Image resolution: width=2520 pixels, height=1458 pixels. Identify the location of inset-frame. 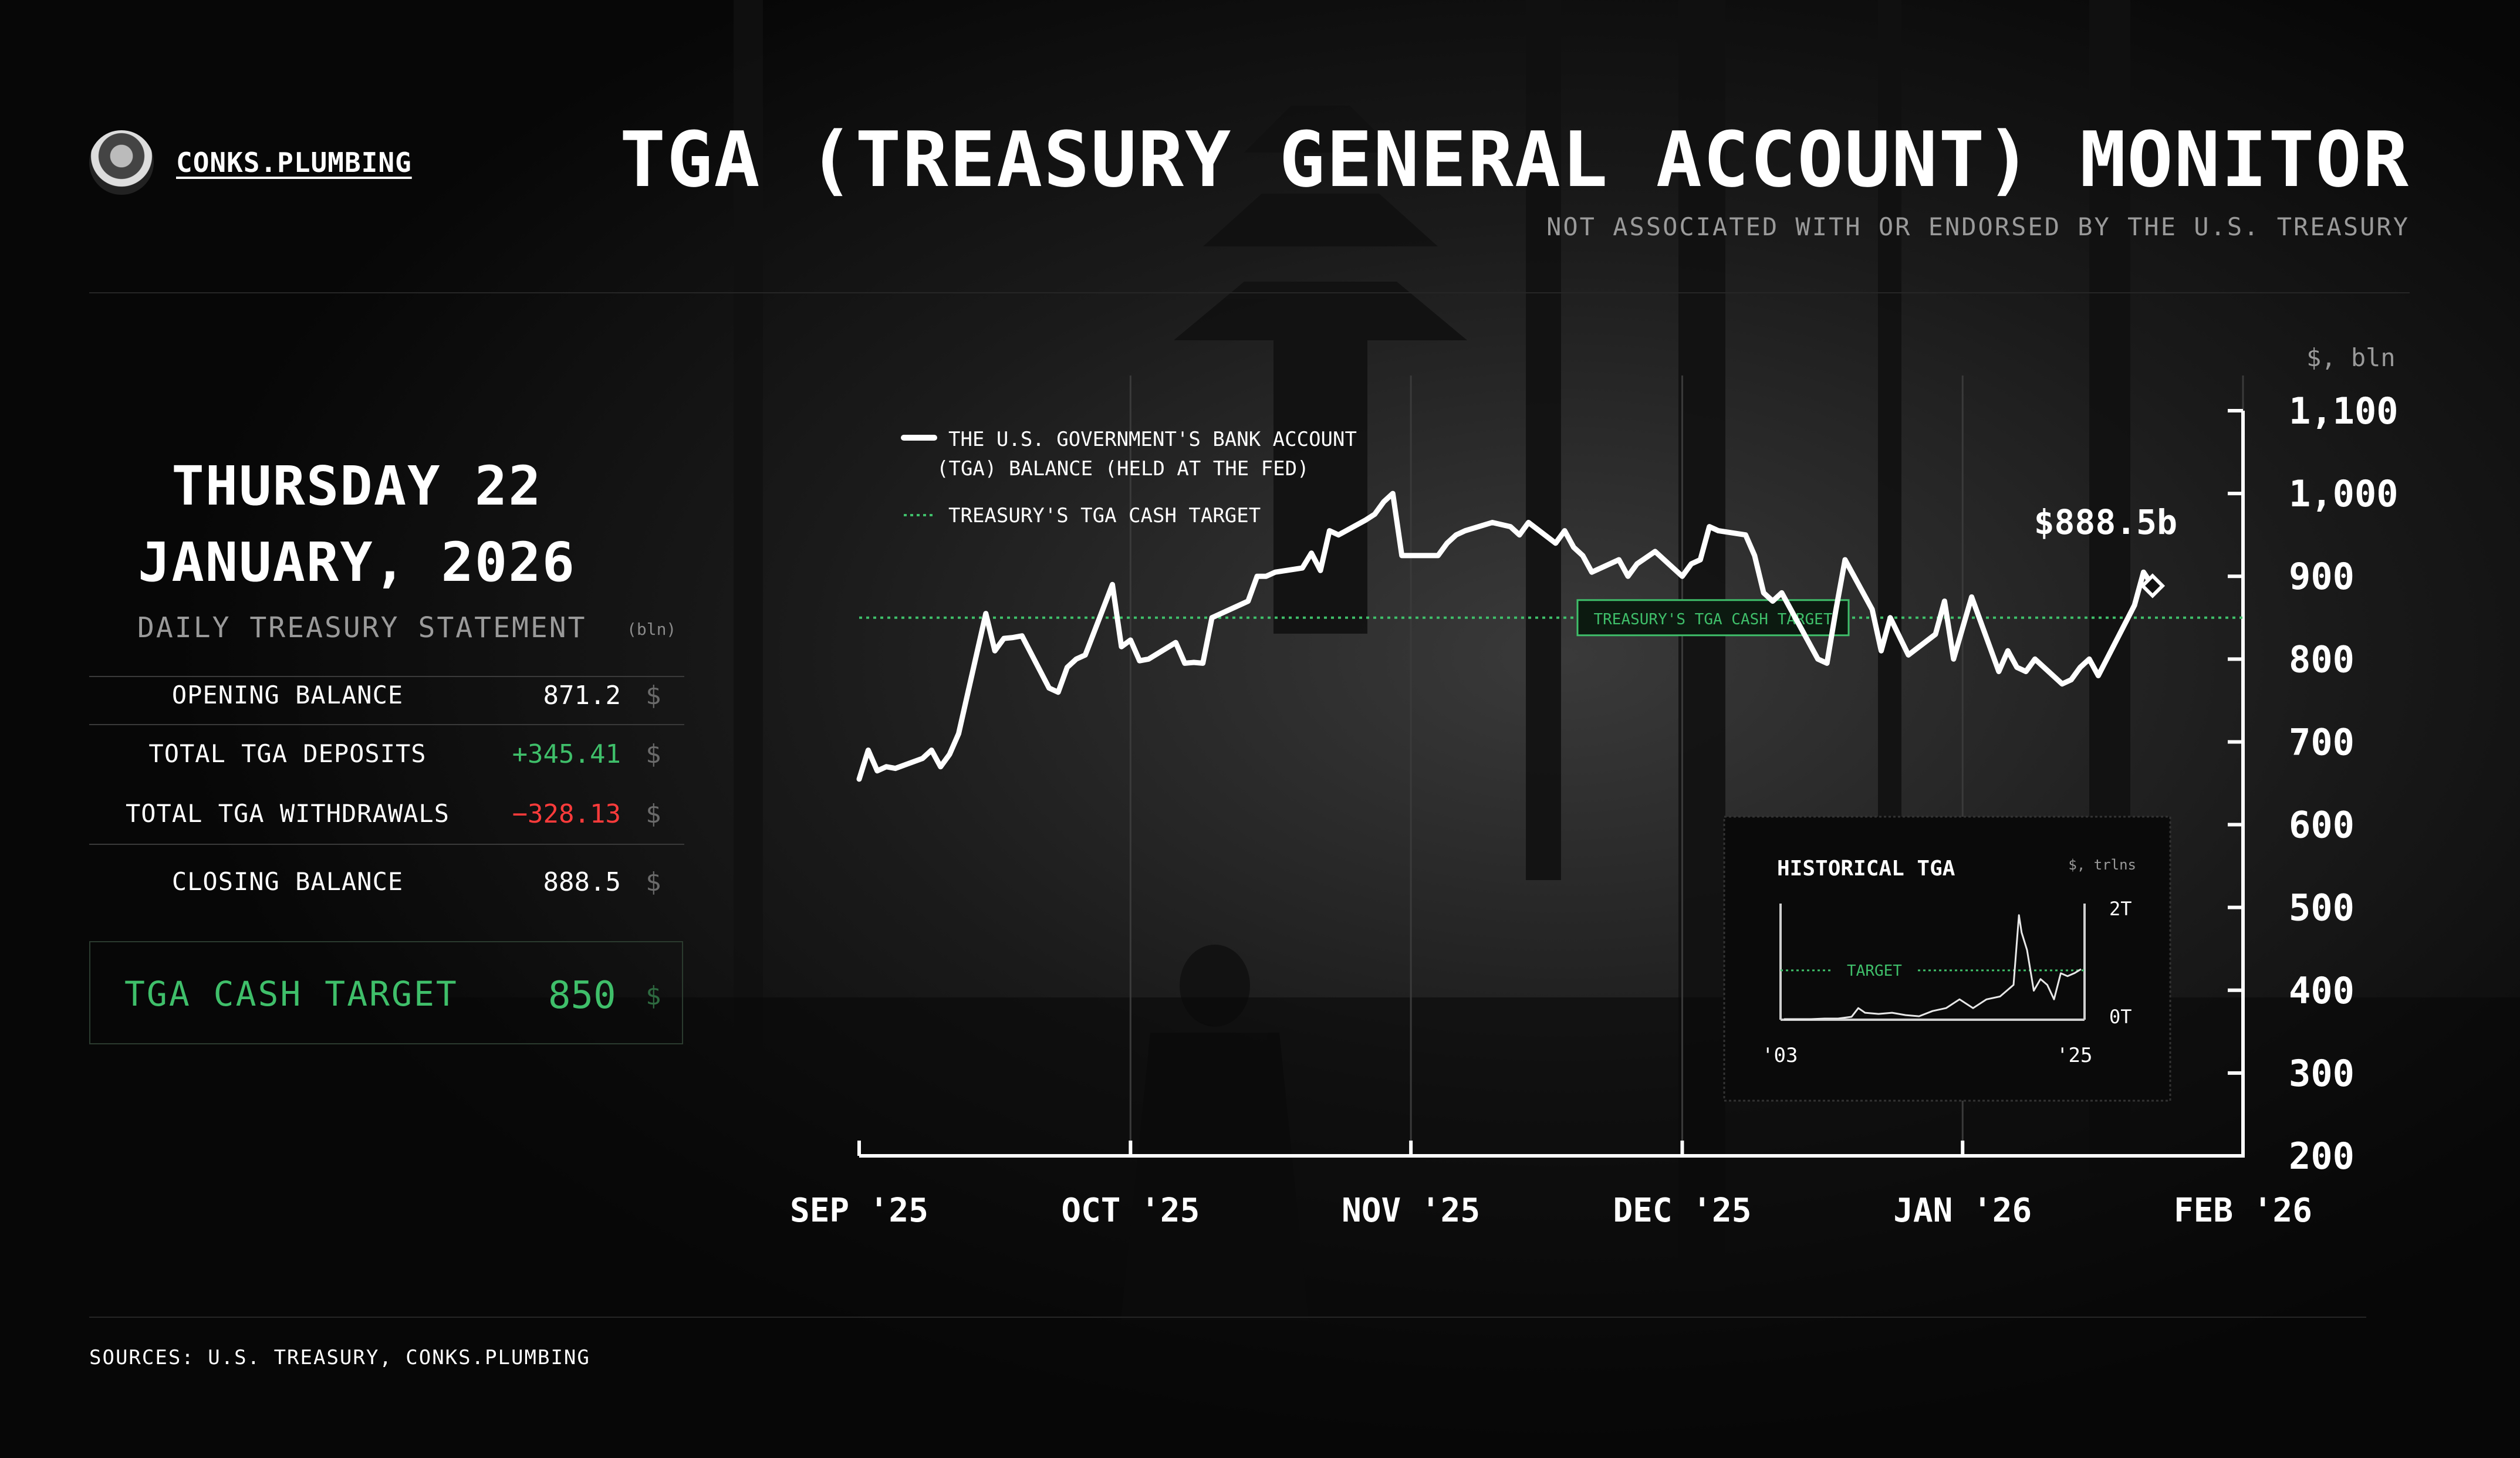
(1947, 959).